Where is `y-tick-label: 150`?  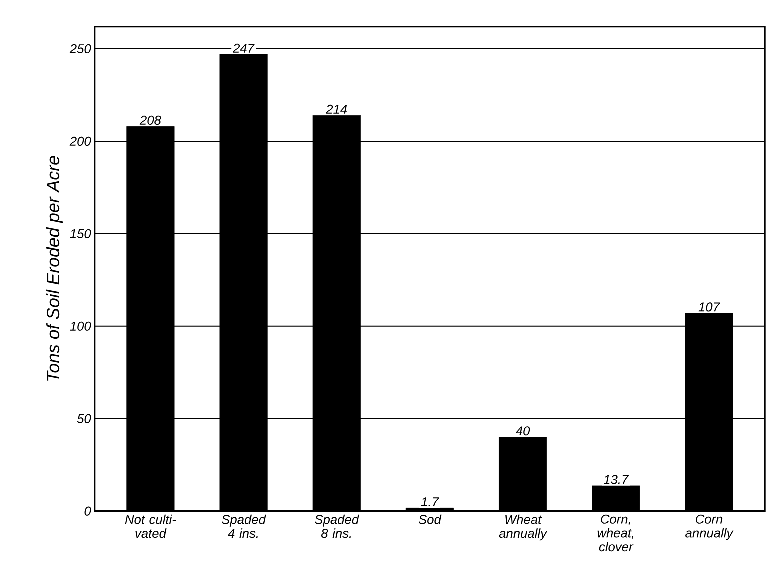
y-tick-label: 150 is located at coordinates (81, 234).